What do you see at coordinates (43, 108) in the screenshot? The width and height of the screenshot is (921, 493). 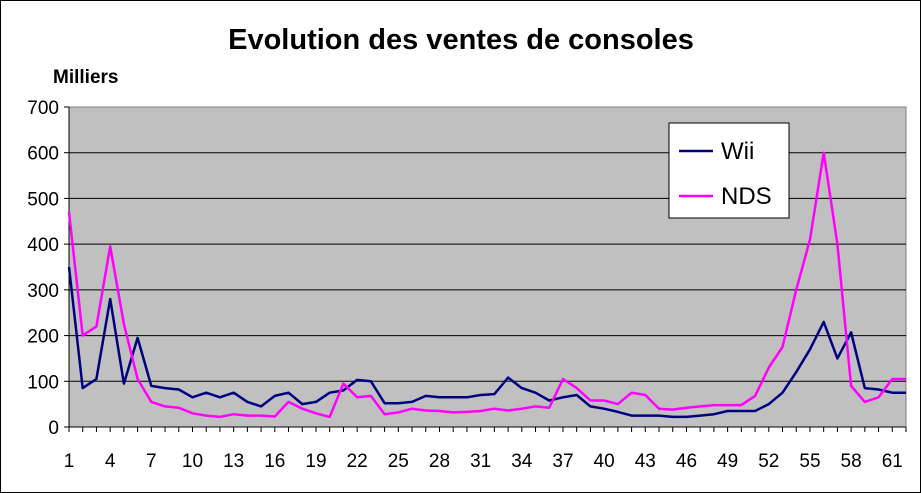 I see `y-tick-label-700: 700` at bounding box center [43, 108].